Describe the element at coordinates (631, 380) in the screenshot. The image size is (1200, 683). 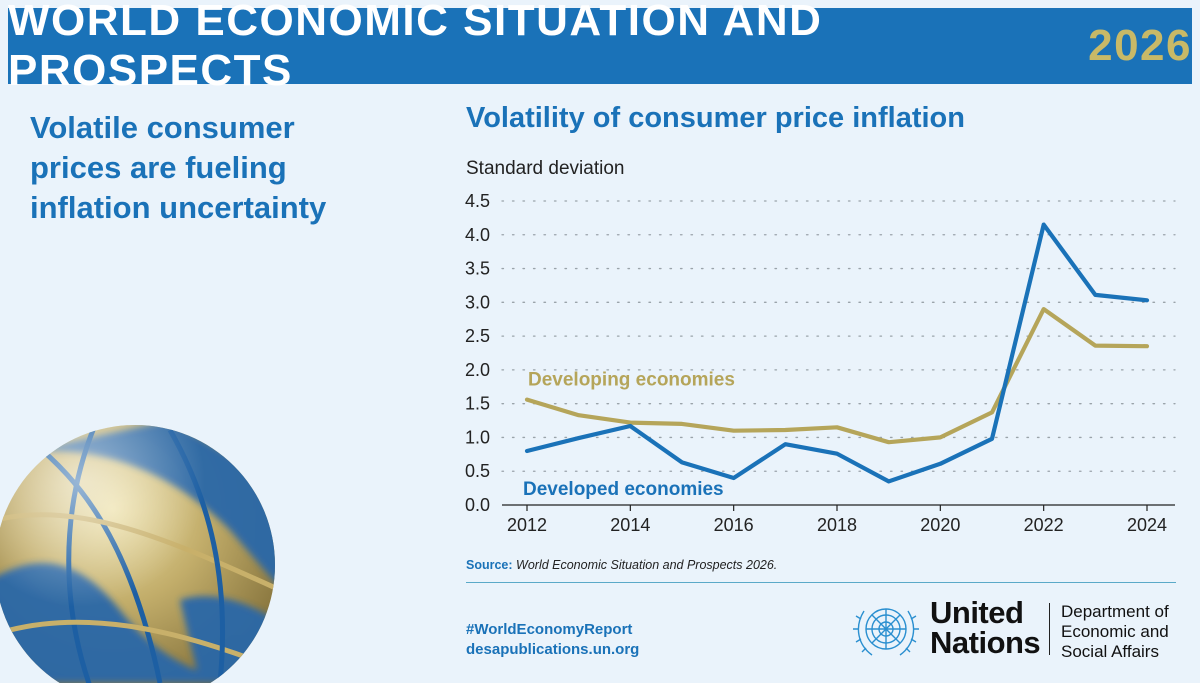
I see `series-label-developing: Developing economies` at that location.